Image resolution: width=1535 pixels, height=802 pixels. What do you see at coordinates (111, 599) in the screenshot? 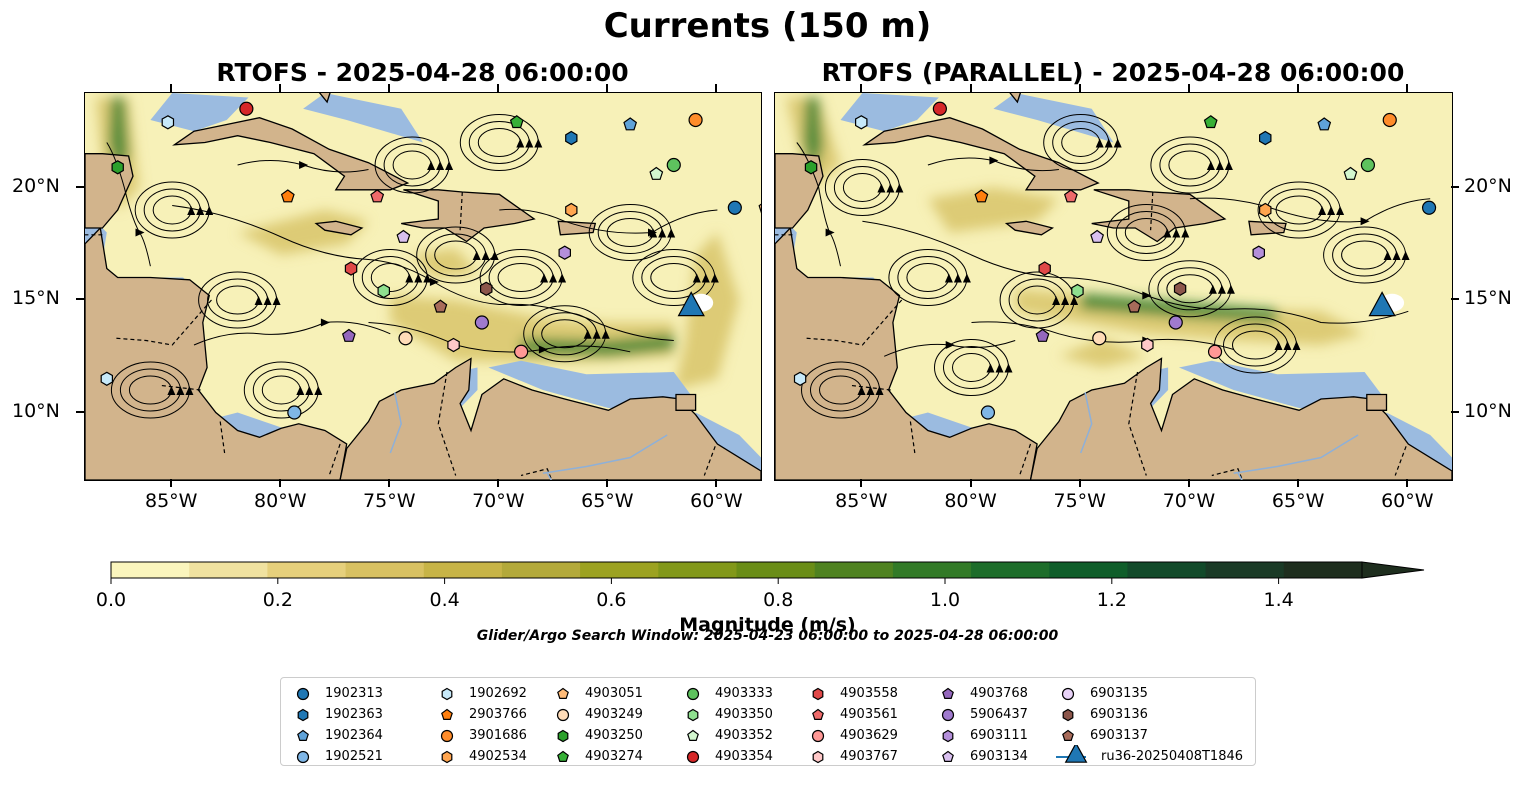
I see `colorbar-tick-label: 0.0` at bounding box center [111, 599].